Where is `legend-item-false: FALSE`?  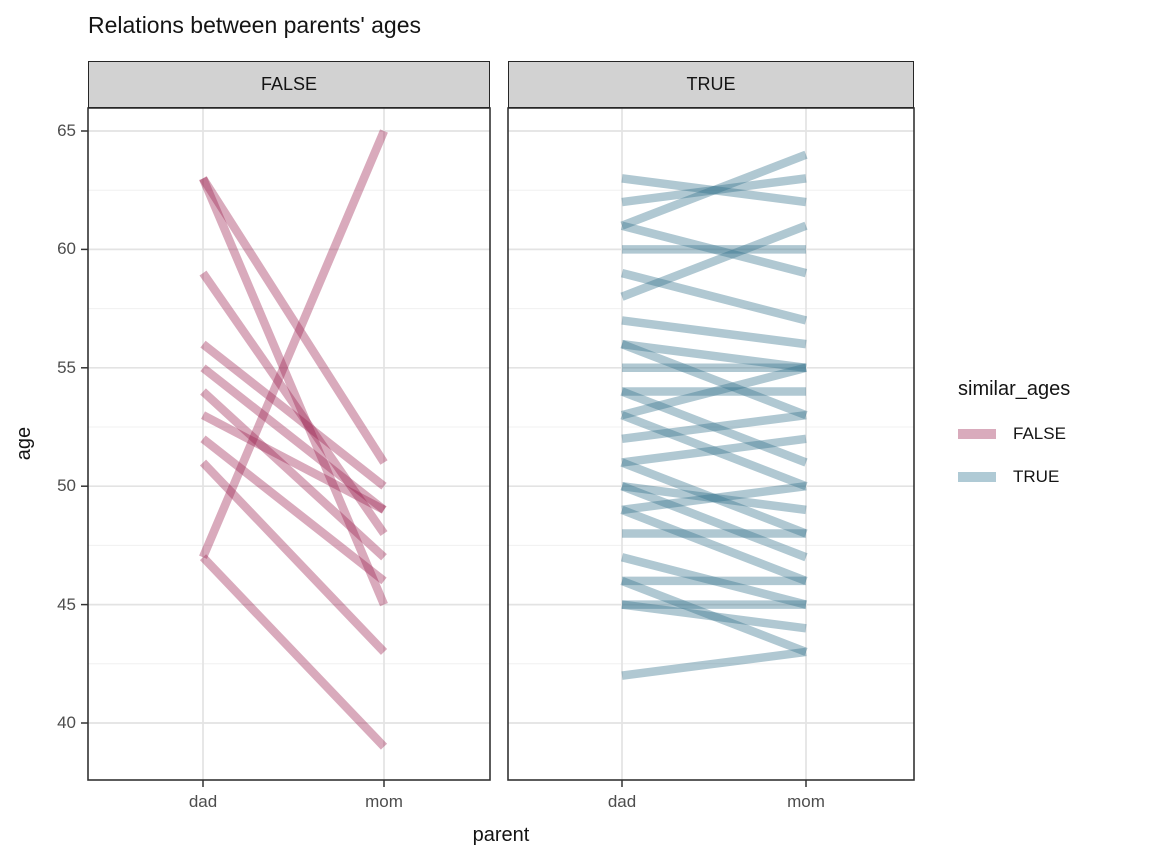
legend-item-false: FALSE is located at coordinates (1055, 434).